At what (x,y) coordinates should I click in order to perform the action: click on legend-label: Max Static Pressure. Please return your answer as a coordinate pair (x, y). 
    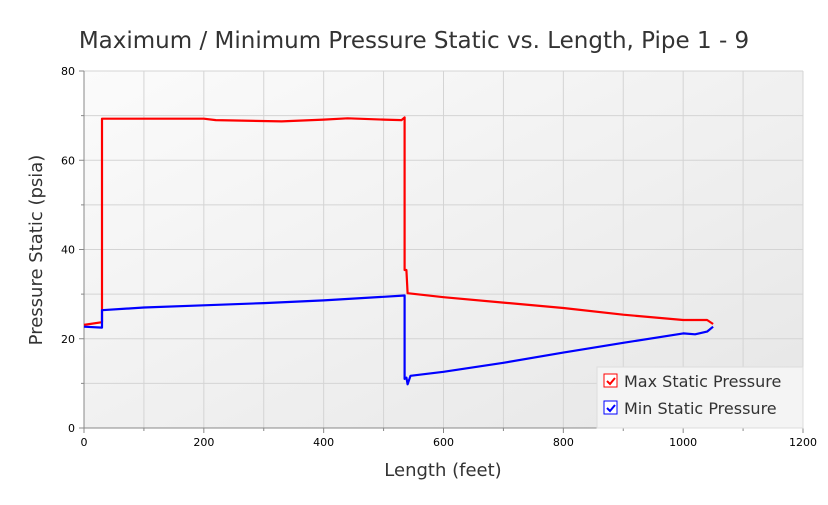
    Looking at the image, I should click on (702, 381).